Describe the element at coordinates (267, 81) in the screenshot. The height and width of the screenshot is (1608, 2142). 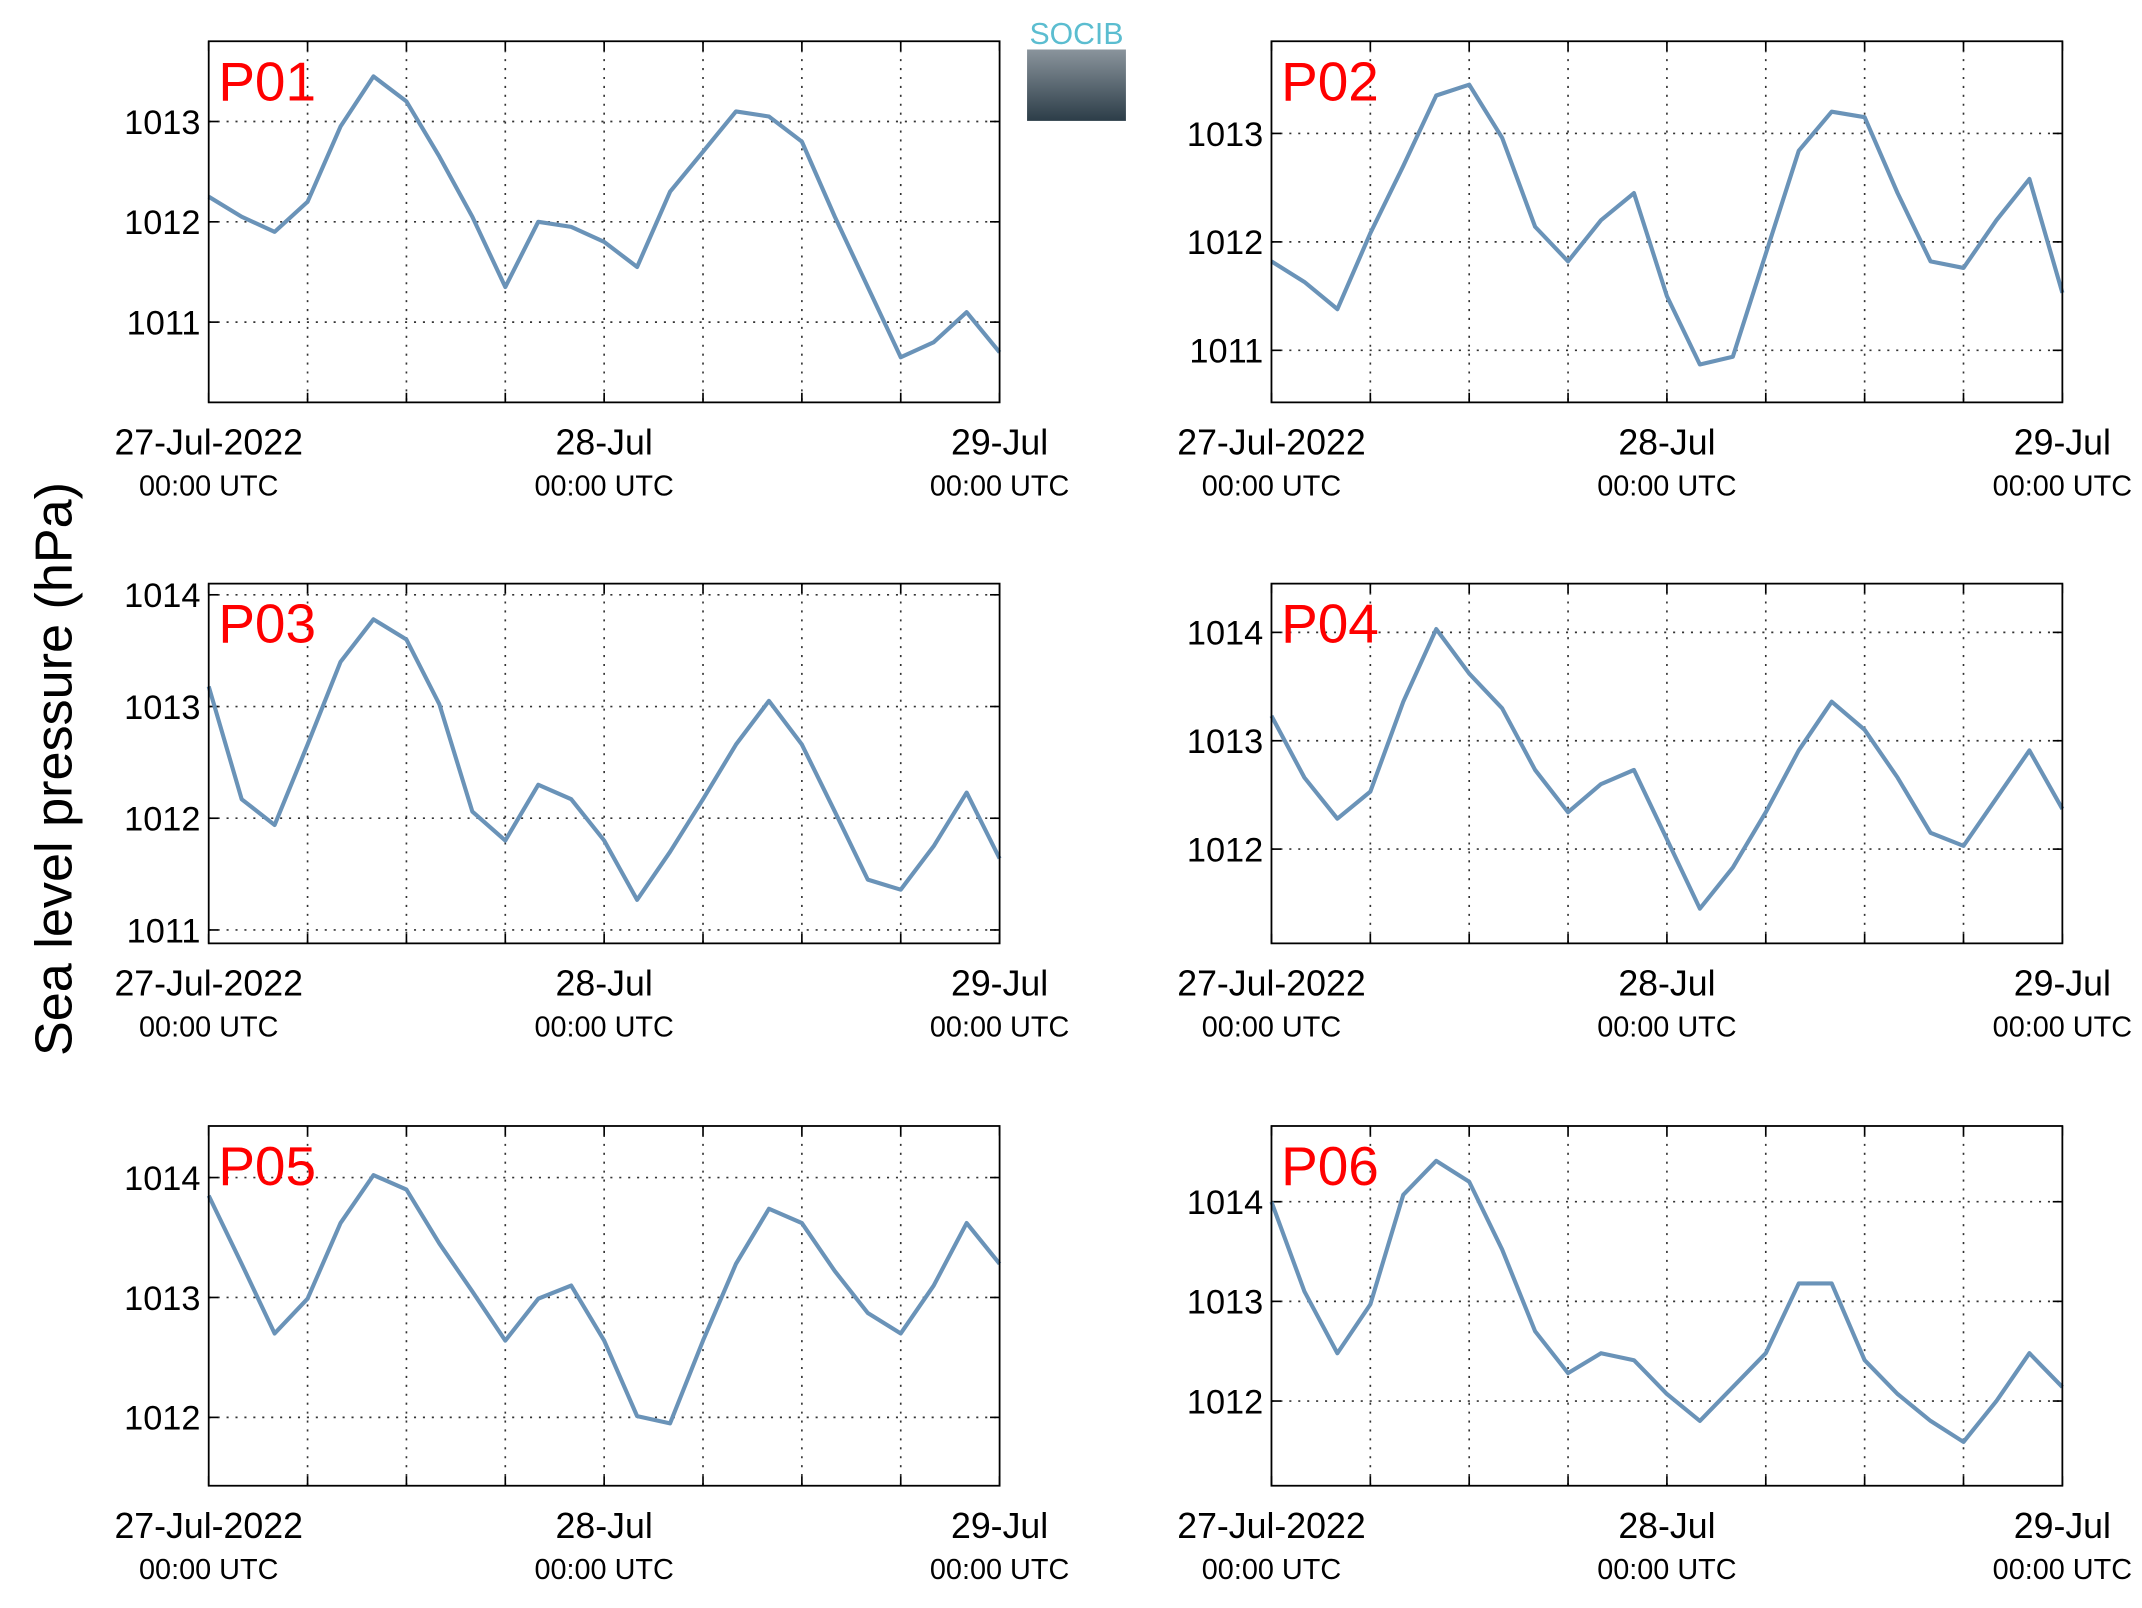
I see `panel-title: P01` at that location.